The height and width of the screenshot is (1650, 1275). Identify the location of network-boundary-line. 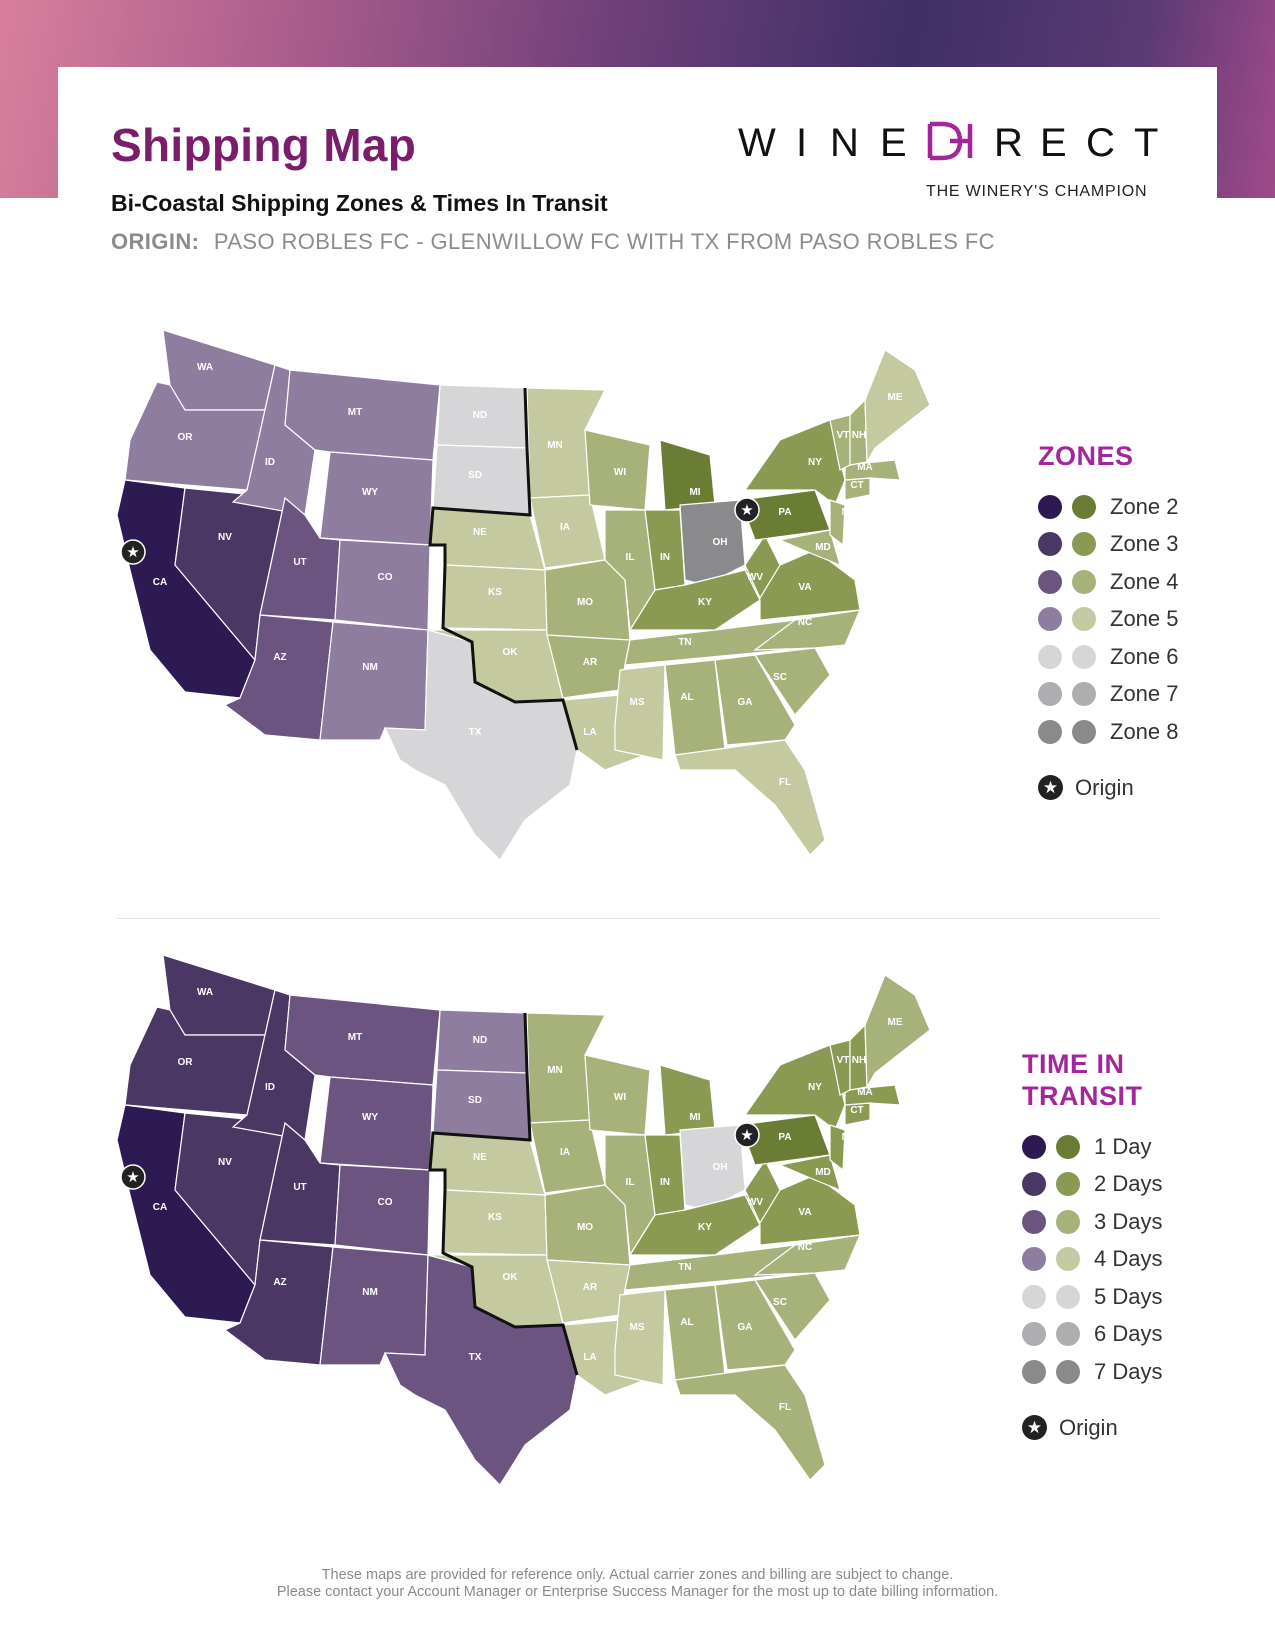
(503, 569).